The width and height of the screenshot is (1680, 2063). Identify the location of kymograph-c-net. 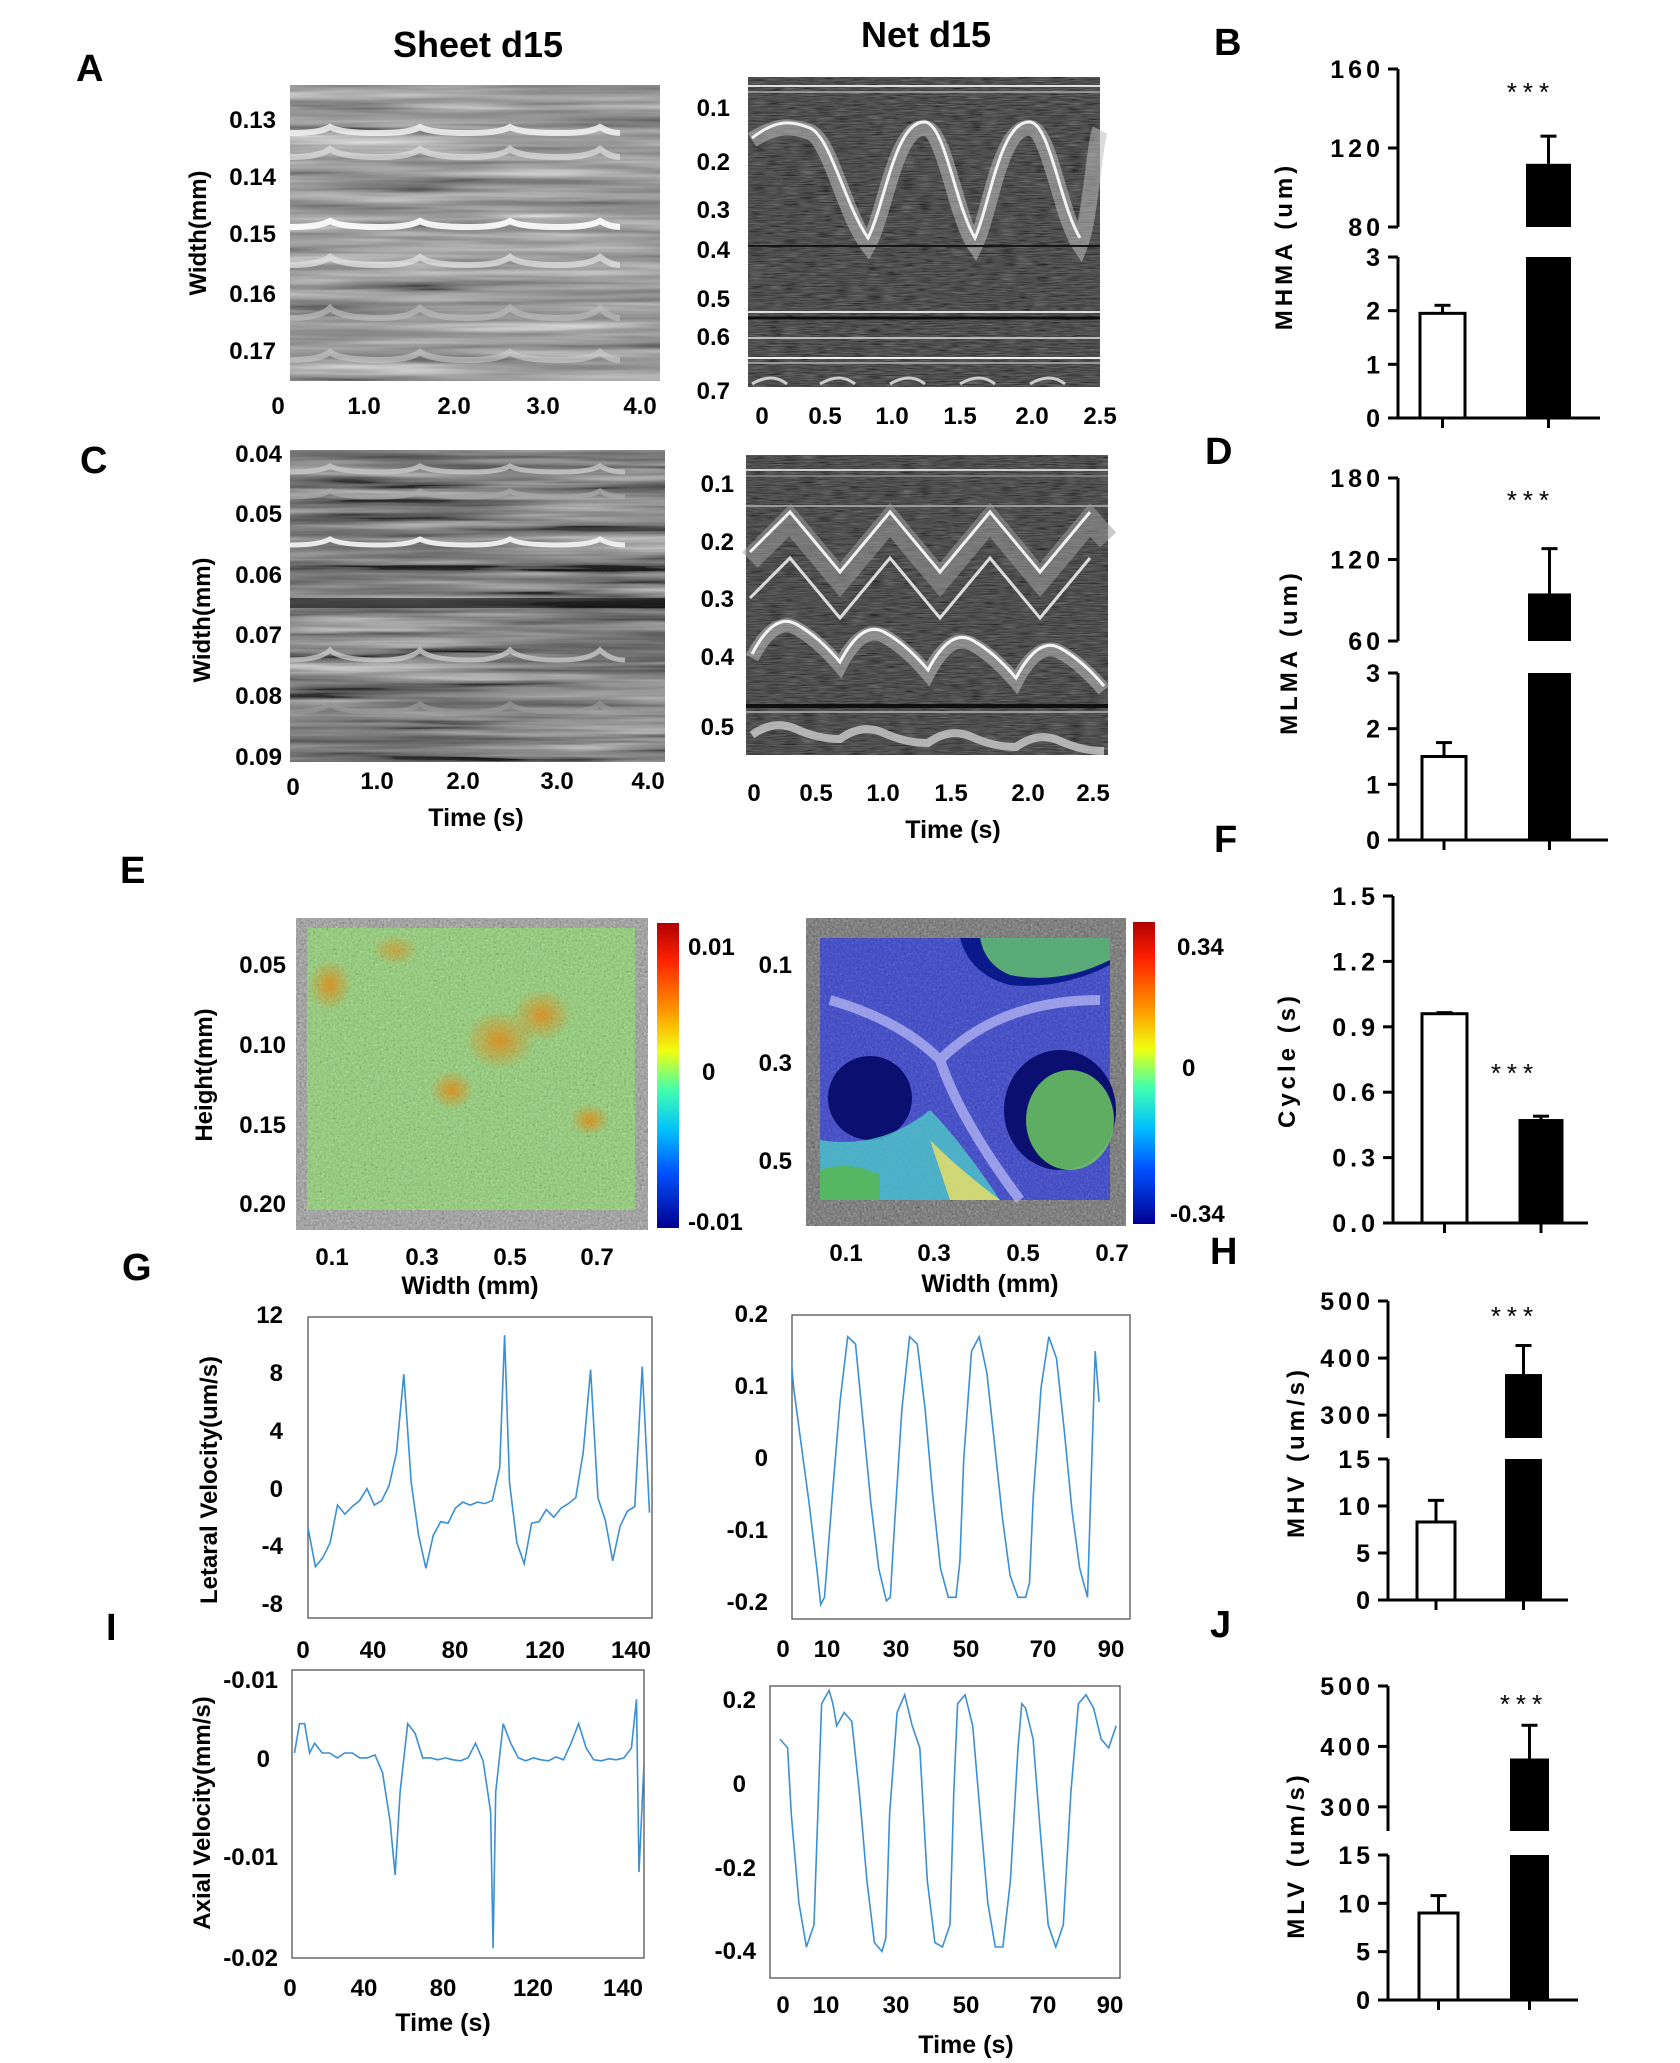
(929, 605).